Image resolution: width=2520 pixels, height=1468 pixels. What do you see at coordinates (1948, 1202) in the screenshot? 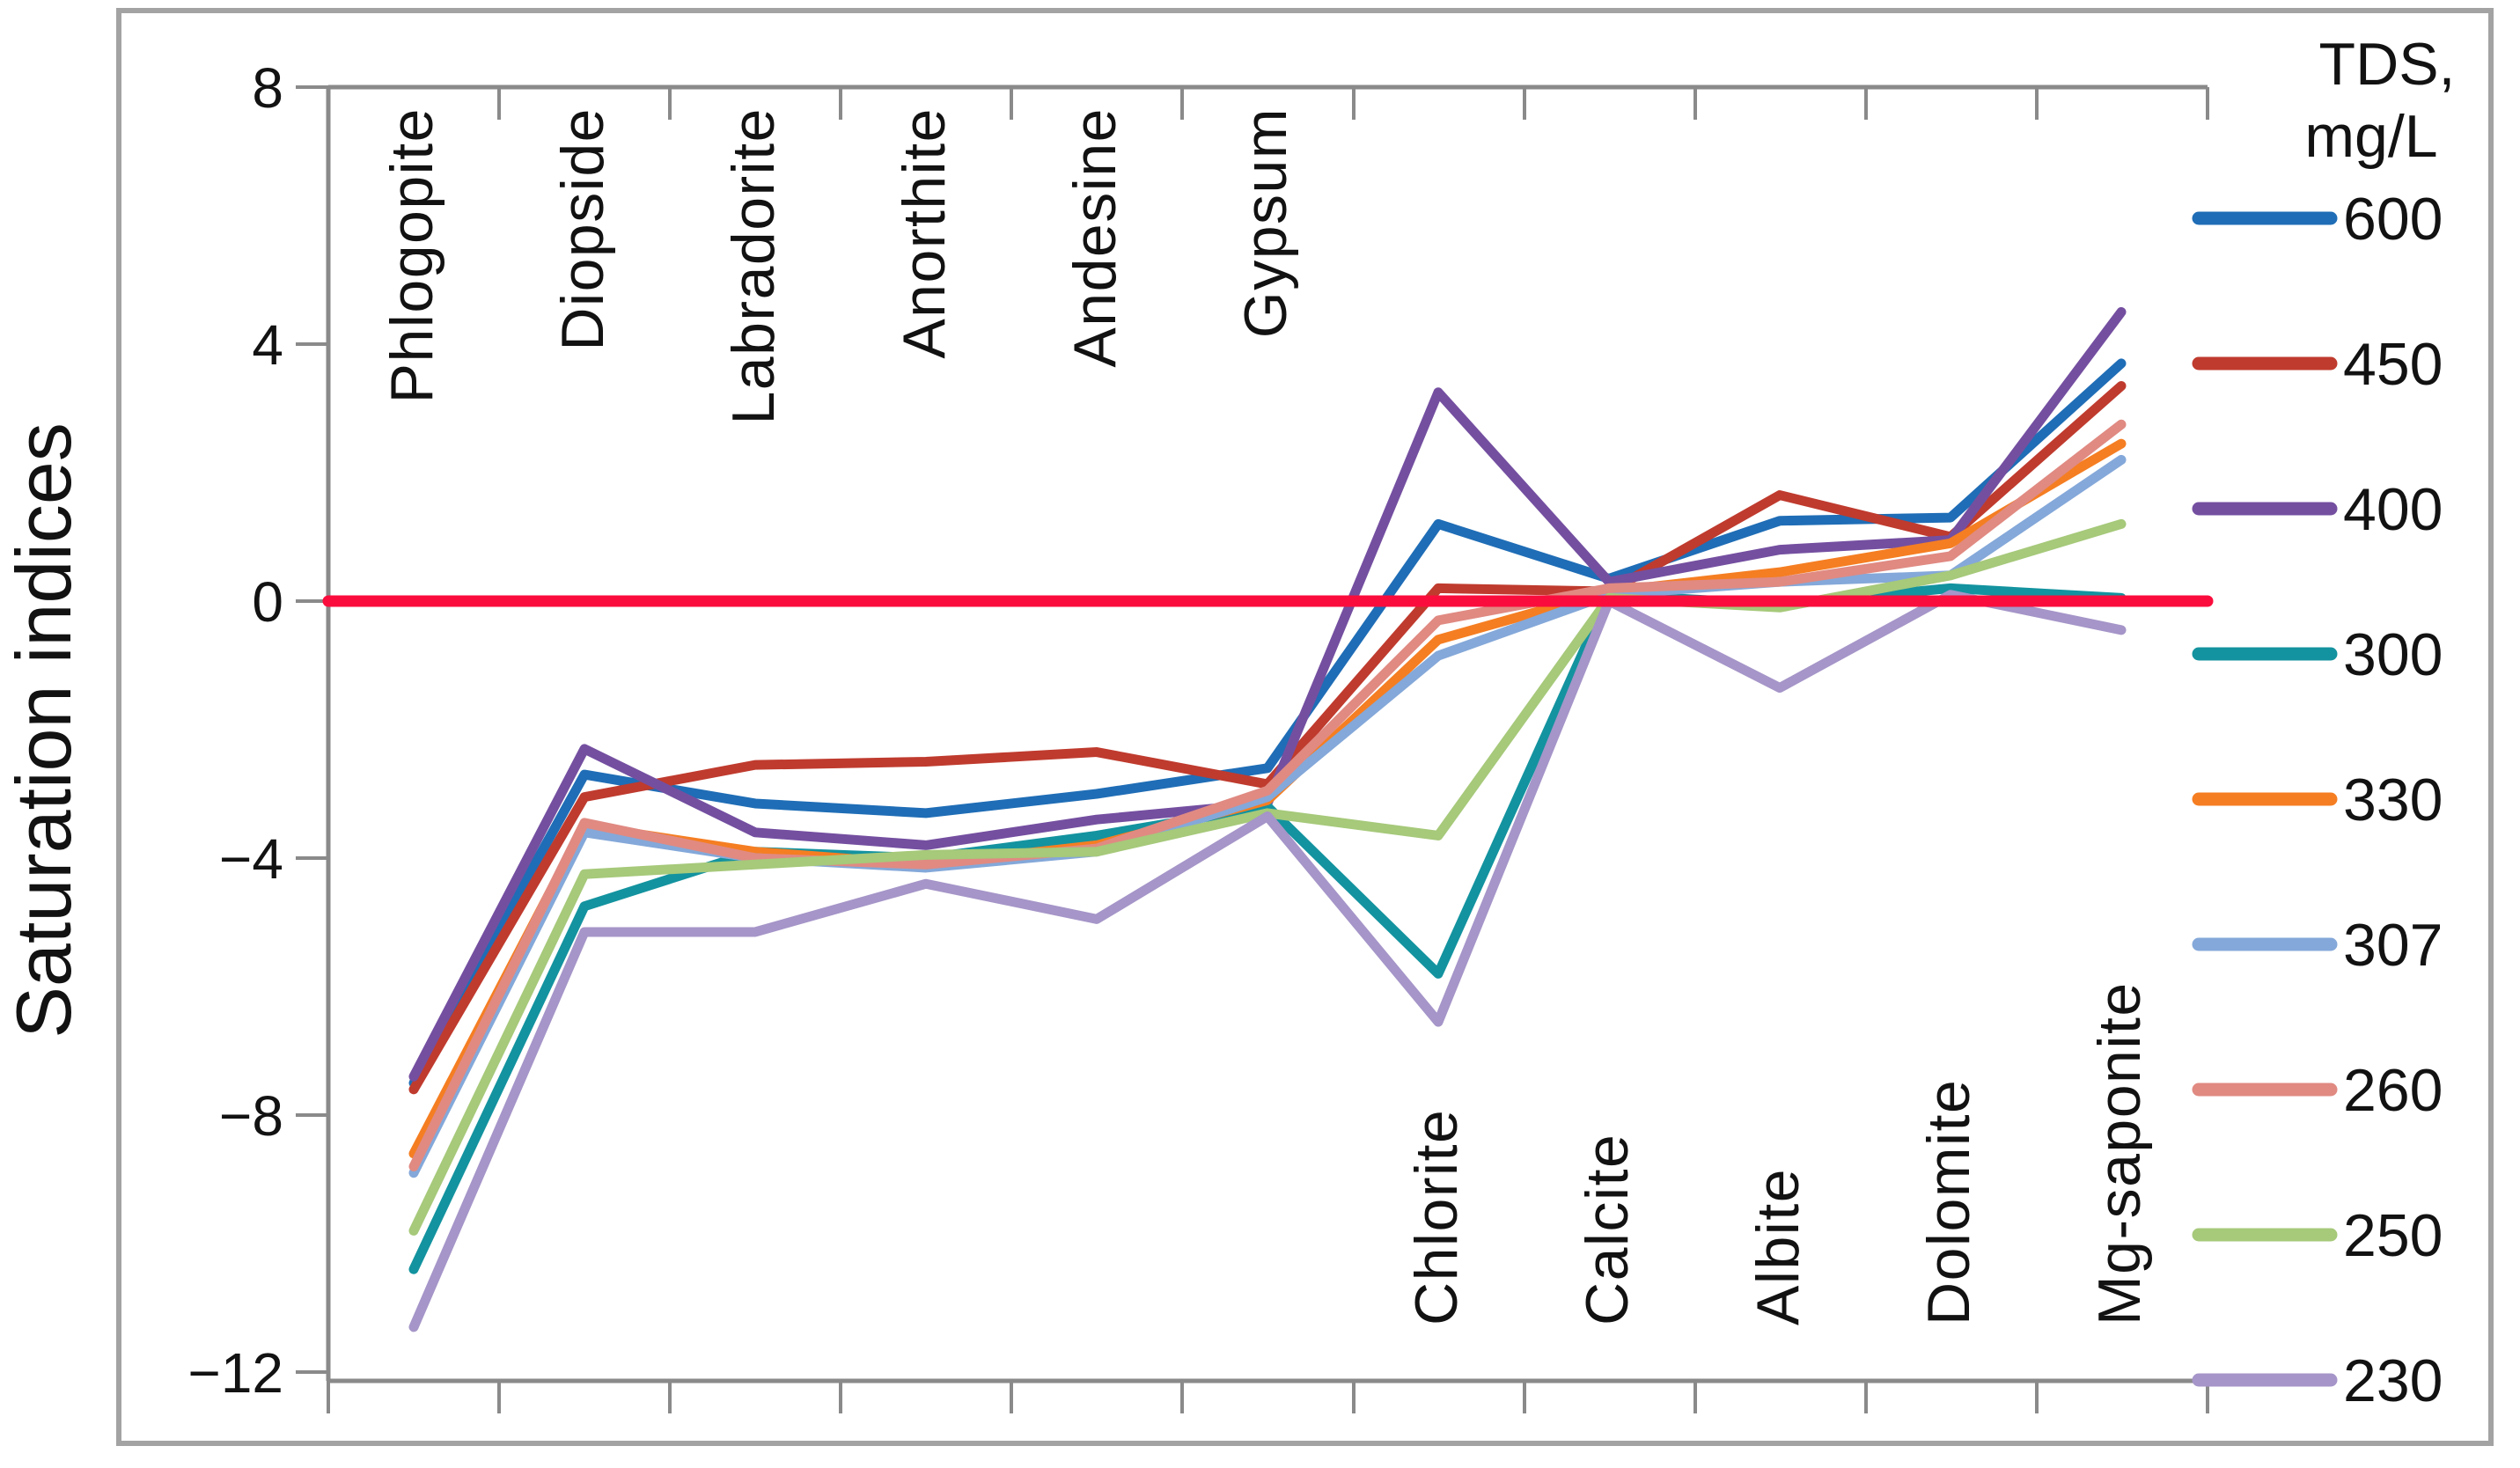
I see `category-label-dolomite: Dolomite` at bounding box center [1948, 1202].